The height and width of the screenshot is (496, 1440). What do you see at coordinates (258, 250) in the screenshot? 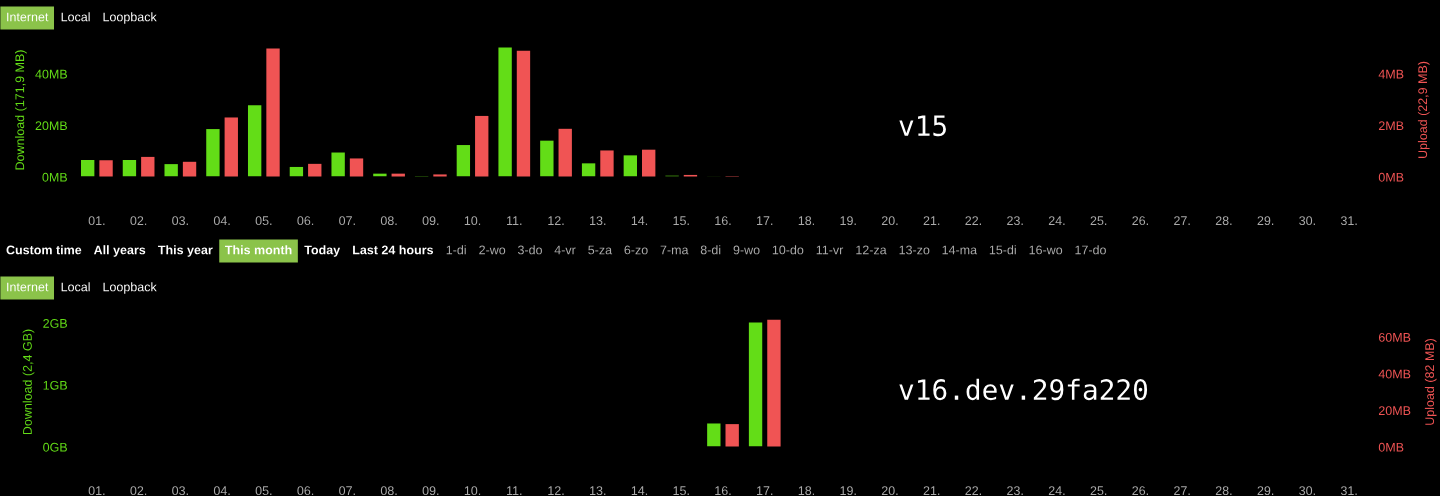
I see `text: This month` at bounding box center [258, 250].